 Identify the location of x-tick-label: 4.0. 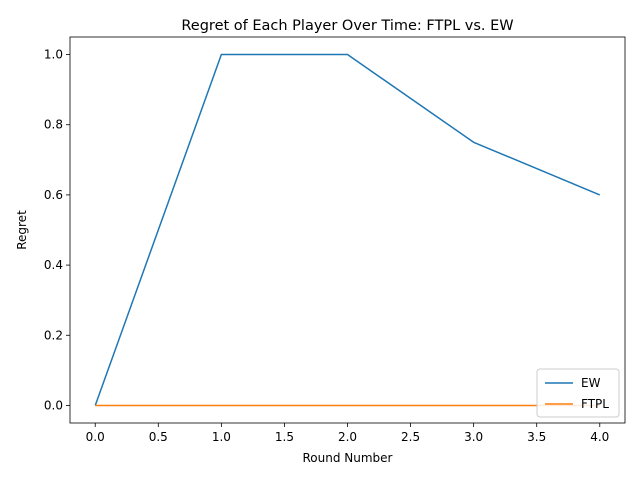
(599, 437).